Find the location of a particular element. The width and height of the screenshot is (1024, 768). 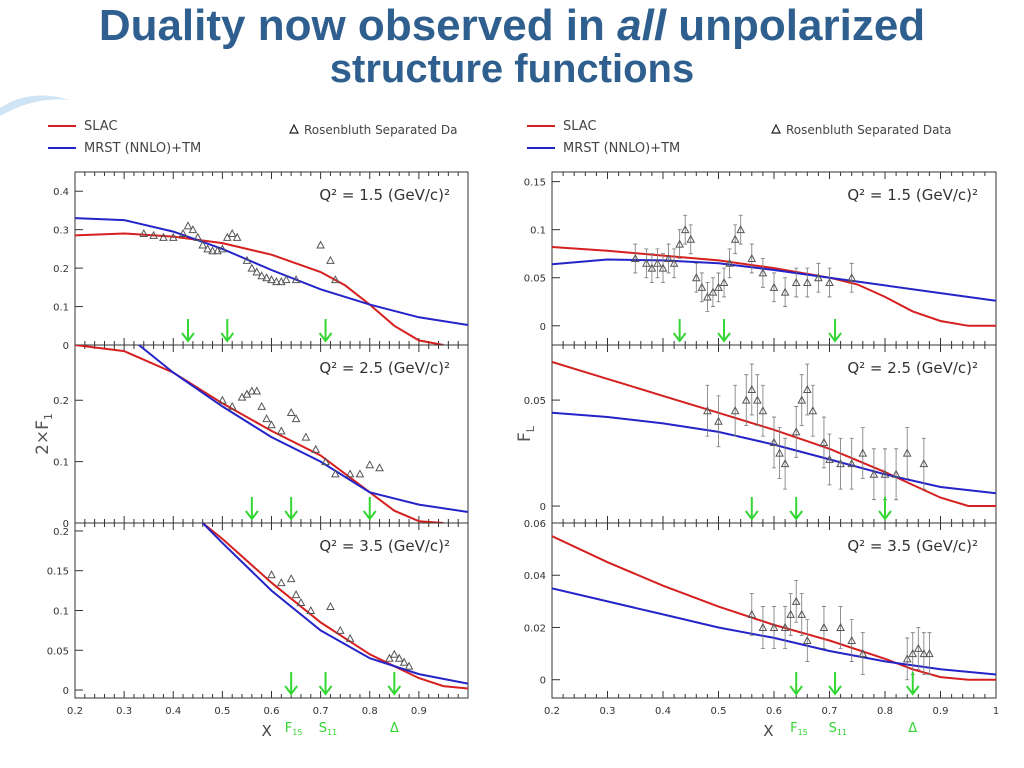

x-tick-label: 1 is located at coordinates (996, 711).